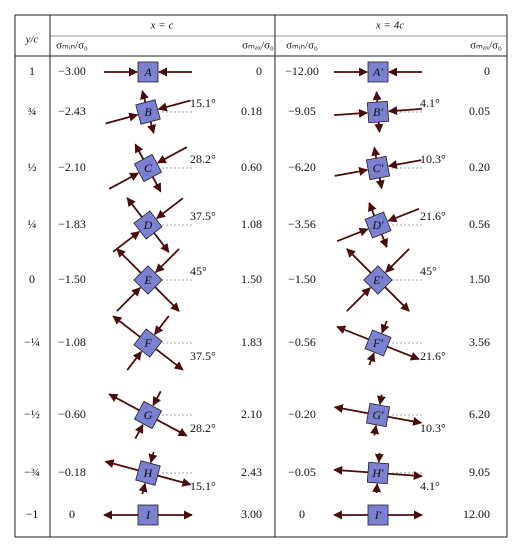 The height and width of the screenshot is (548, 522). What do you see at coordinates (251, 167) in the screenshot?
I see `max-value: 0.60` at bounding box center [251, 167].